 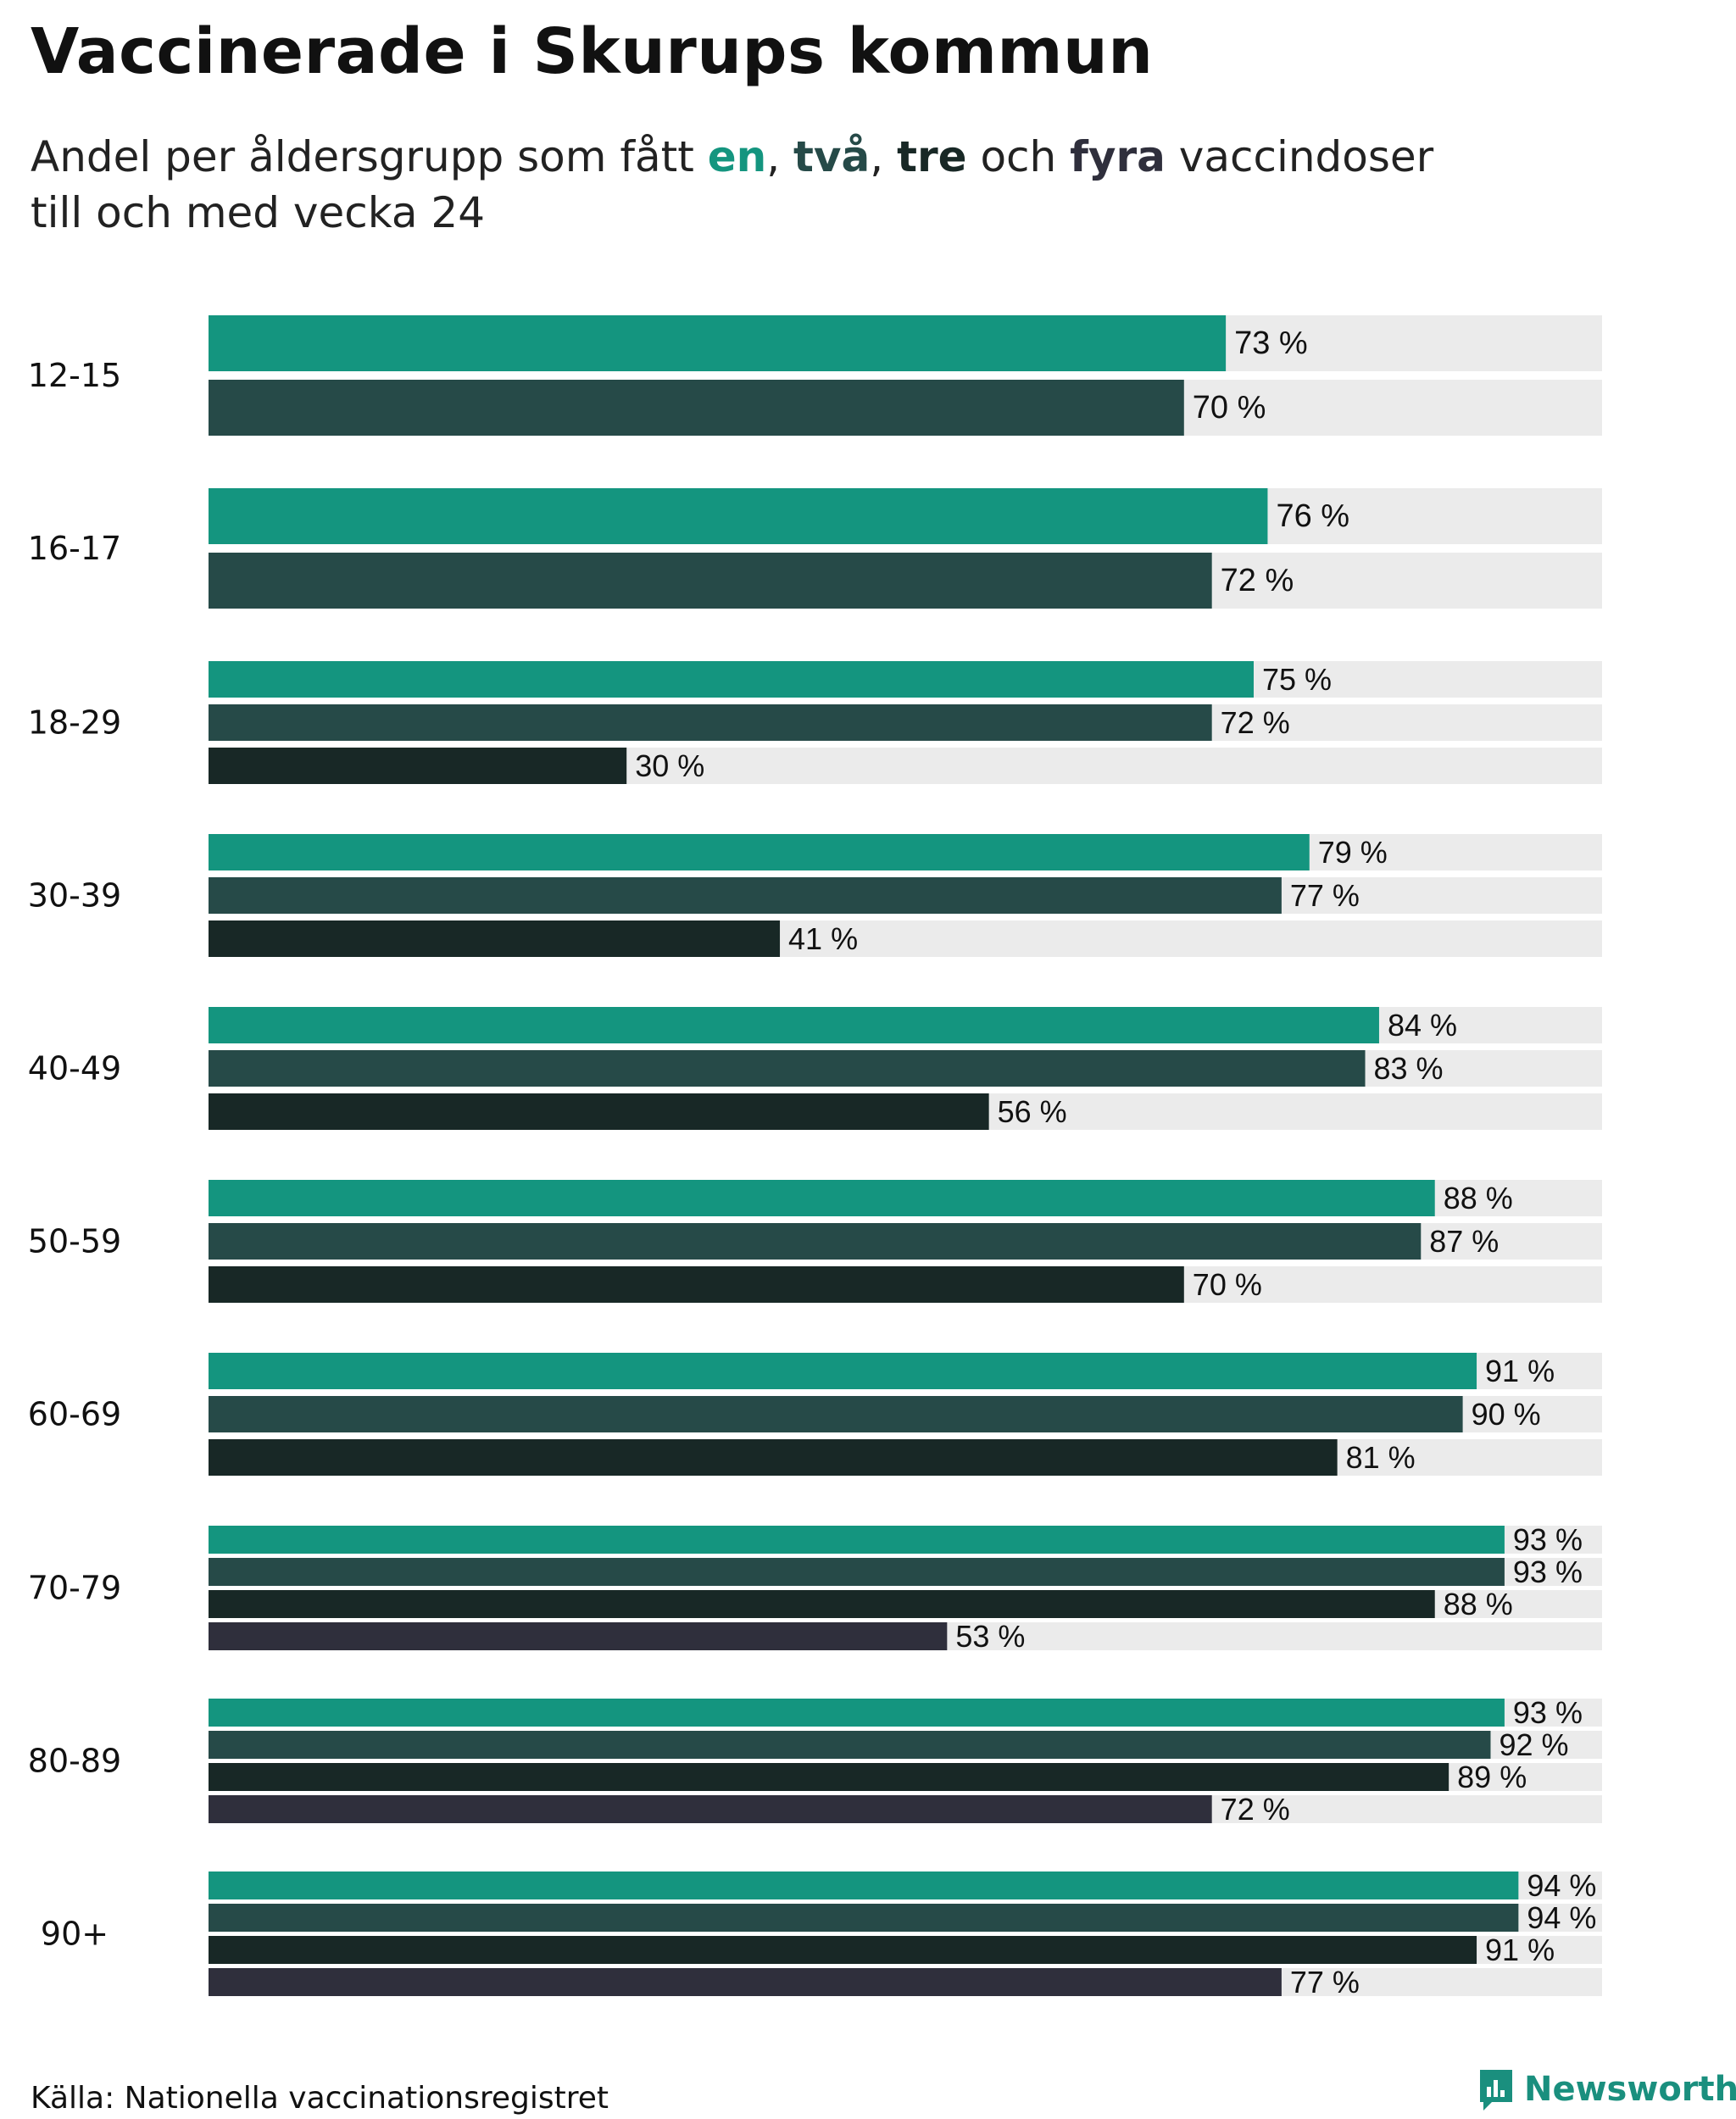 What do you see at coordinates (669, 766) in the screenshot?
I see `data-label: 30 %` at bounding box center [669, 766].